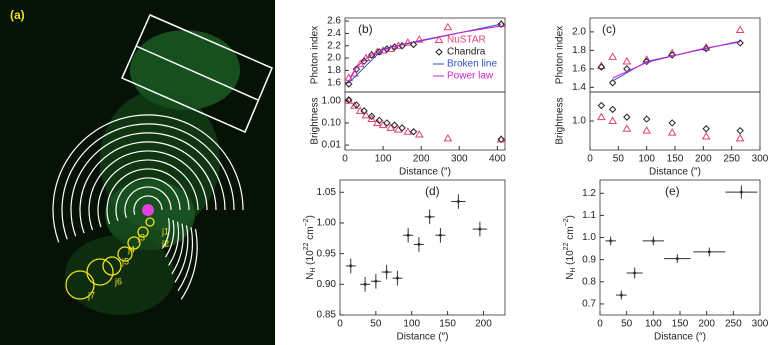  Describe the element at coordinates (579, 121) in the screenshot. I see `y-tick-label: 1.0` at that location.